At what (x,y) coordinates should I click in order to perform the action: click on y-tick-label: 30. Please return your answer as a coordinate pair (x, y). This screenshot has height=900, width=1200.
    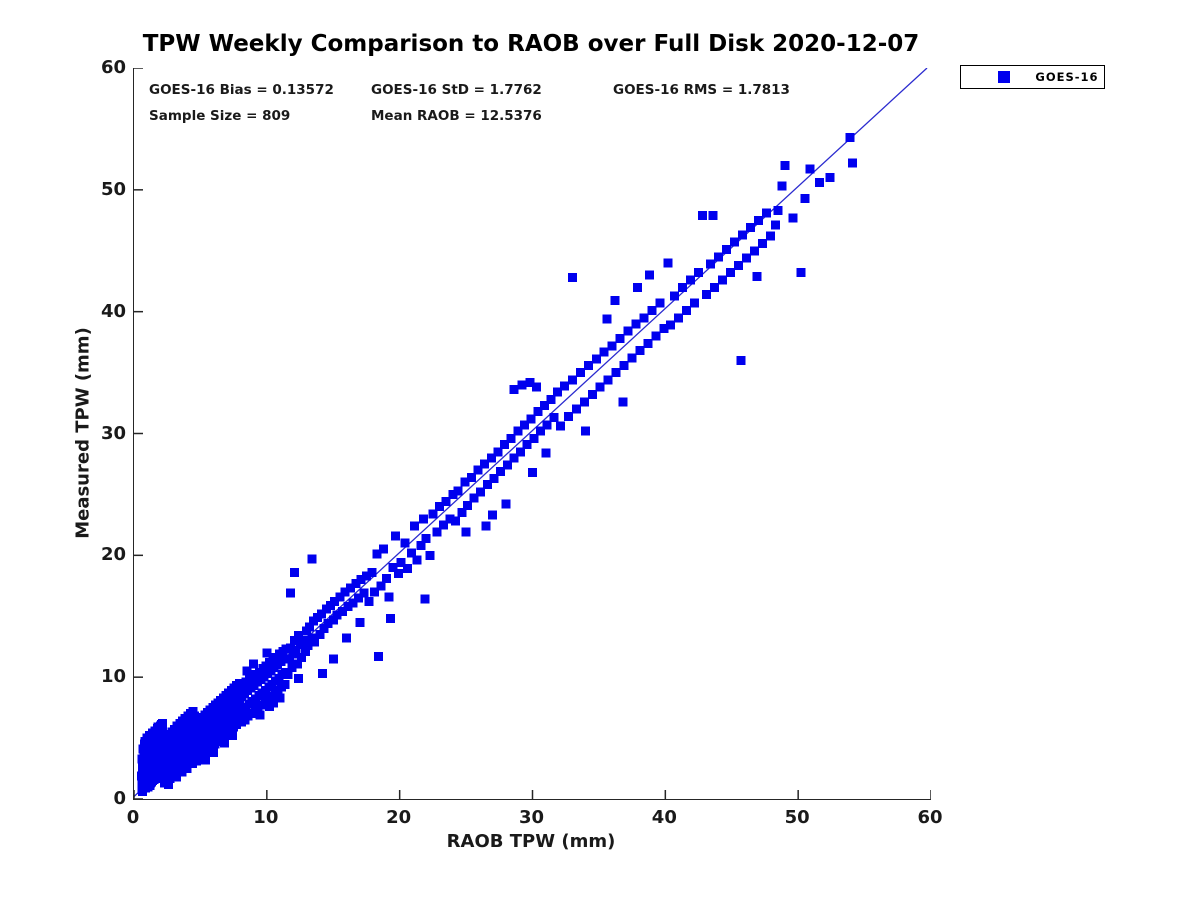
    Looking at the image, I should click on (113, 433).